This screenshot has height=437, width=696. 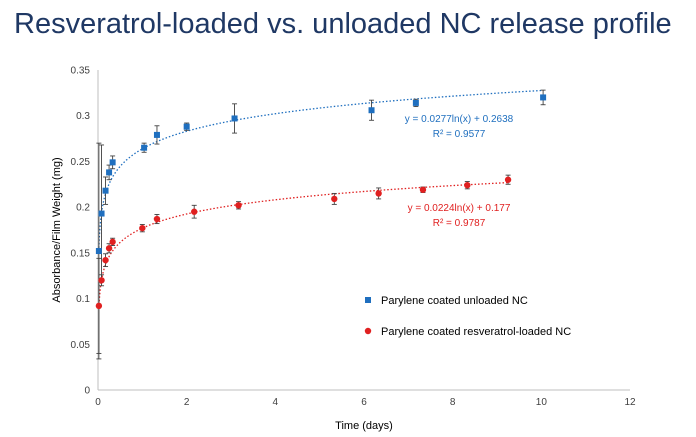 What do you see at coordinates (83, 208) in the screenshot?
I see `y-tick-label: 0.2` at bounding box center [83, 208].